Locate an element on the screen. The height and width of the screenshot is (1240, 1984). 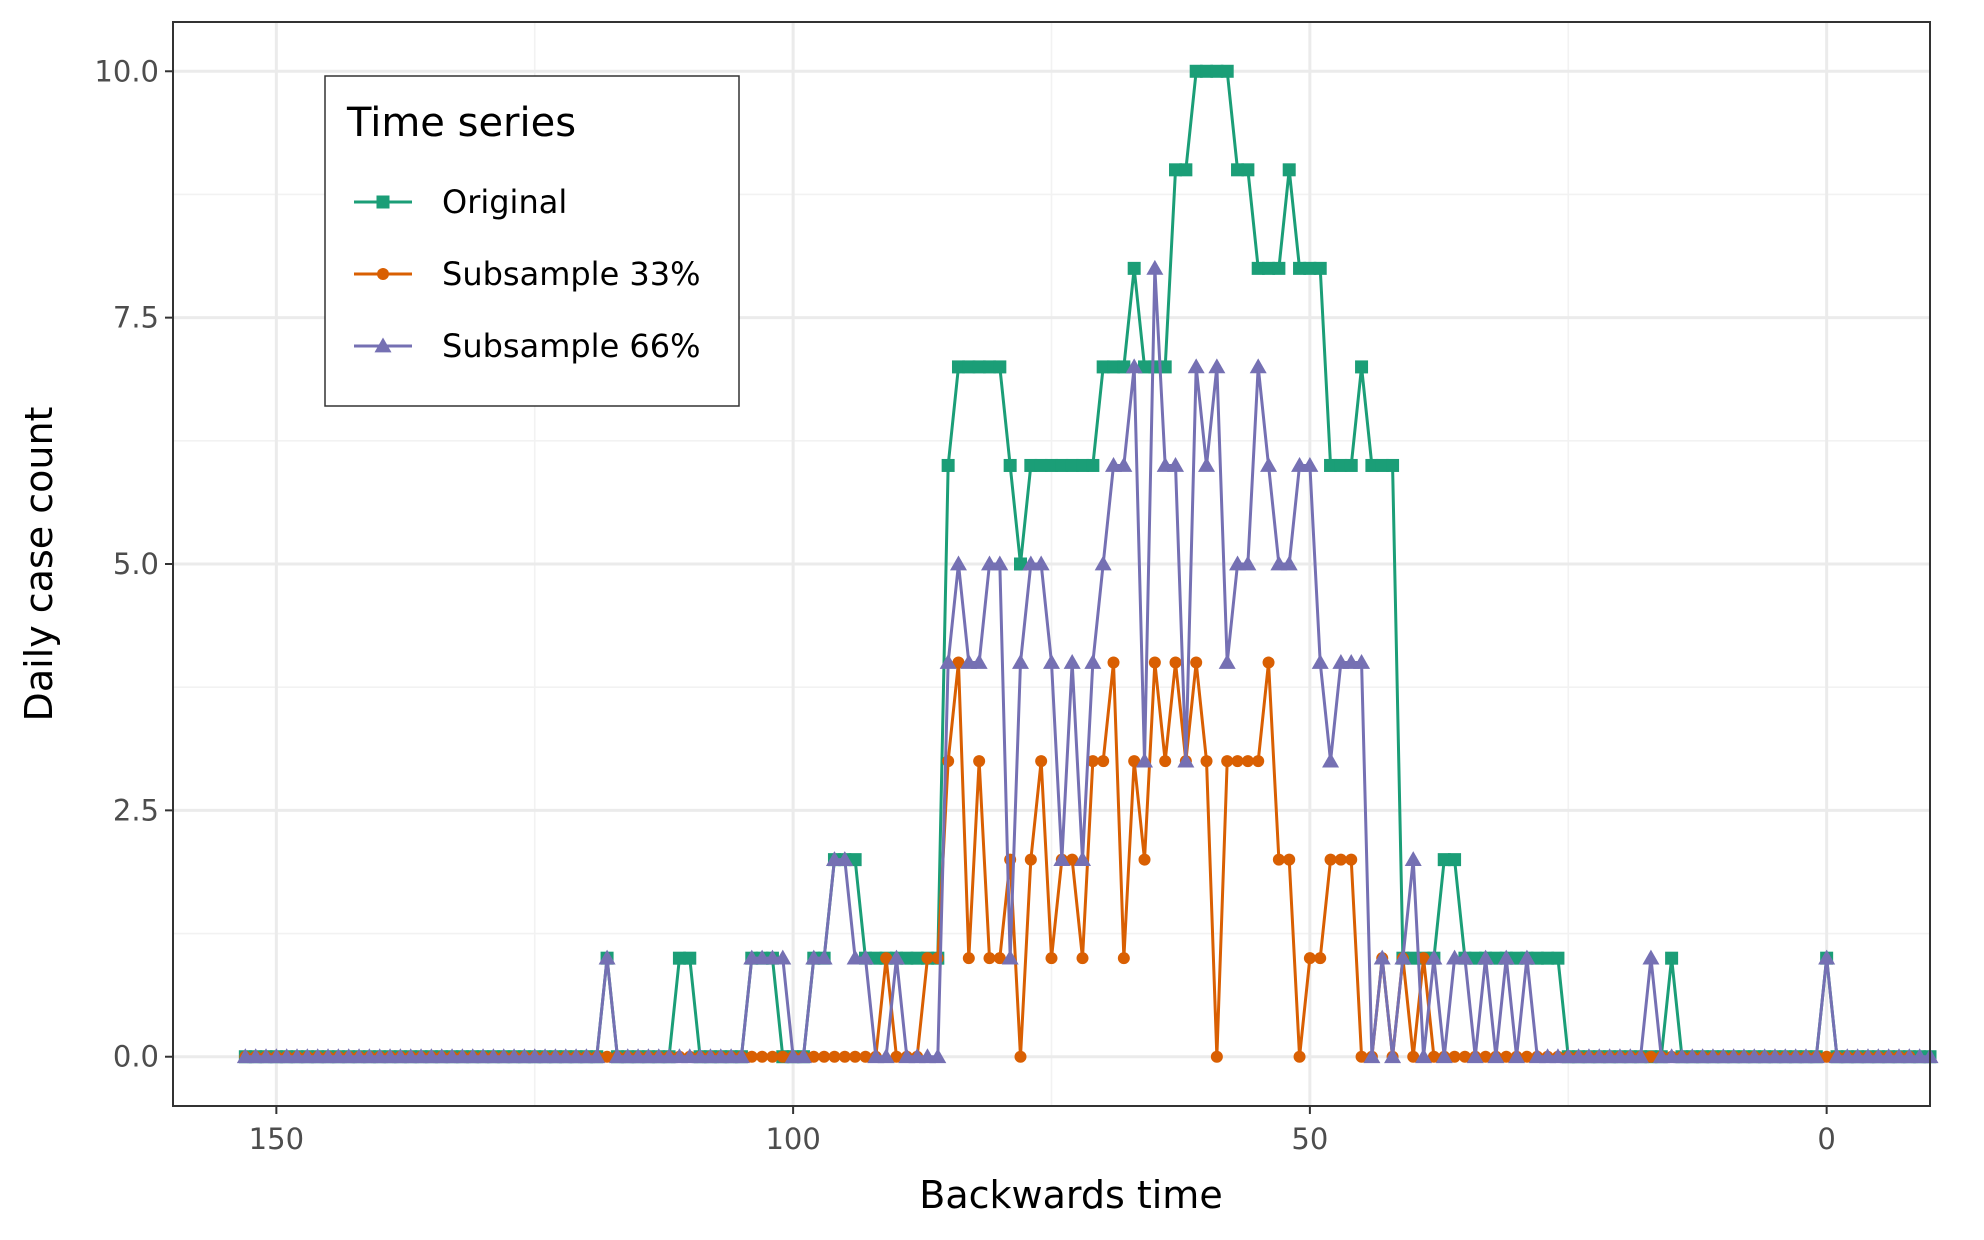
y-tick-label: 10.0 is located at coordinates (126, 71).